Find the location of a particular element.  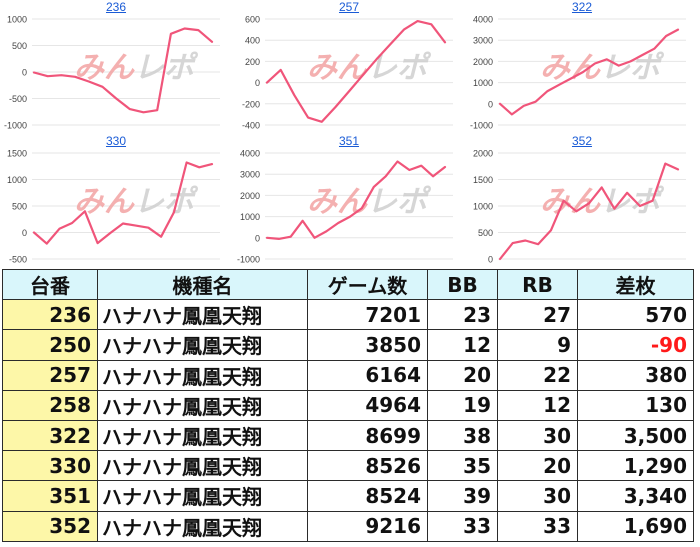

line-chart-330: 330 -500 0 500 1000 1500 みんレポ is located at coordinates (116, 201).